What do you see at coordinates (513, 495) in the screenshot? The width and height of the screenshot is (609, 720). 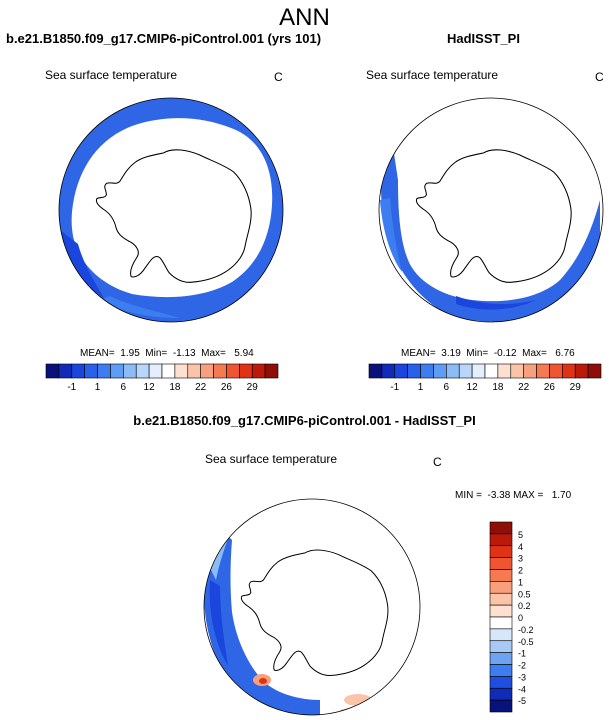 I see `difference-stats: MIN = -3.38 MAX = 1.70` at bounding box center [513, 495].